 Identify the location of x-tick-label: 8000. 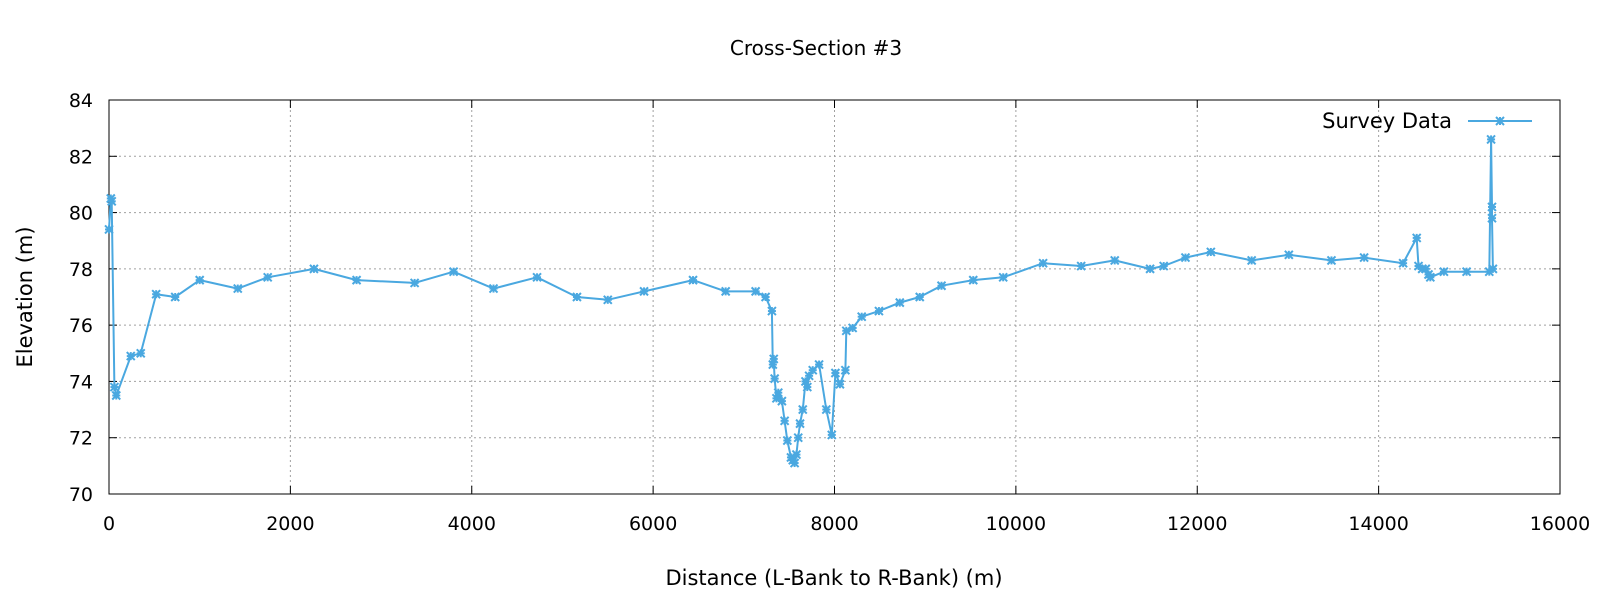
(834, 524).